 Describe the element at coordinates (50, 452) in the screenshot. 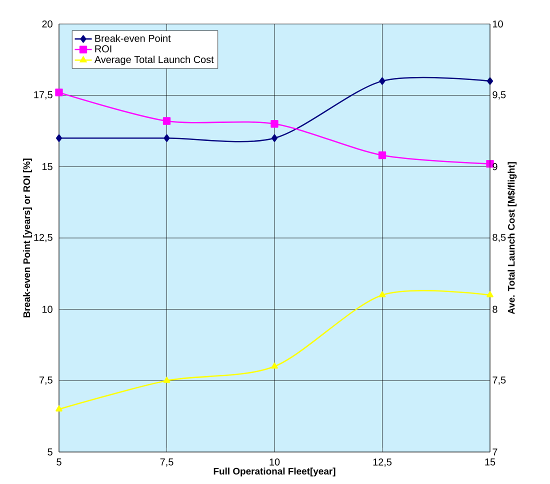

I see `y-tick-label: 5` at that location.